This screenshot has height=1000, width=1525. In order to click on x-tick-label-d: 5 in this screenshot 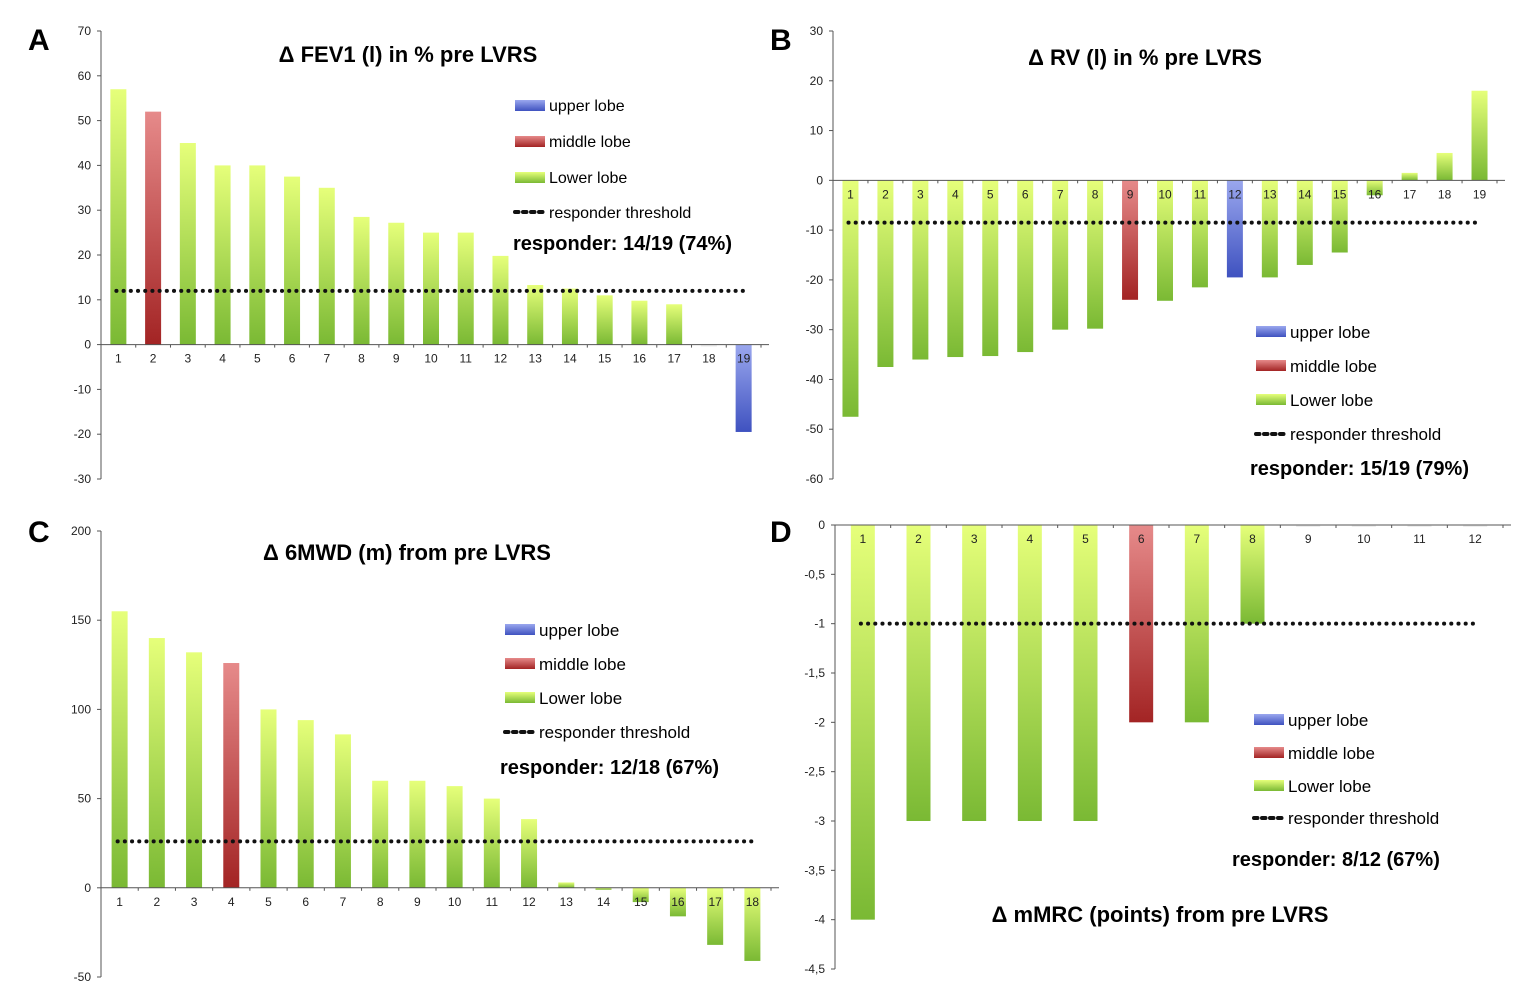, I will do `click(1085, 539)`.